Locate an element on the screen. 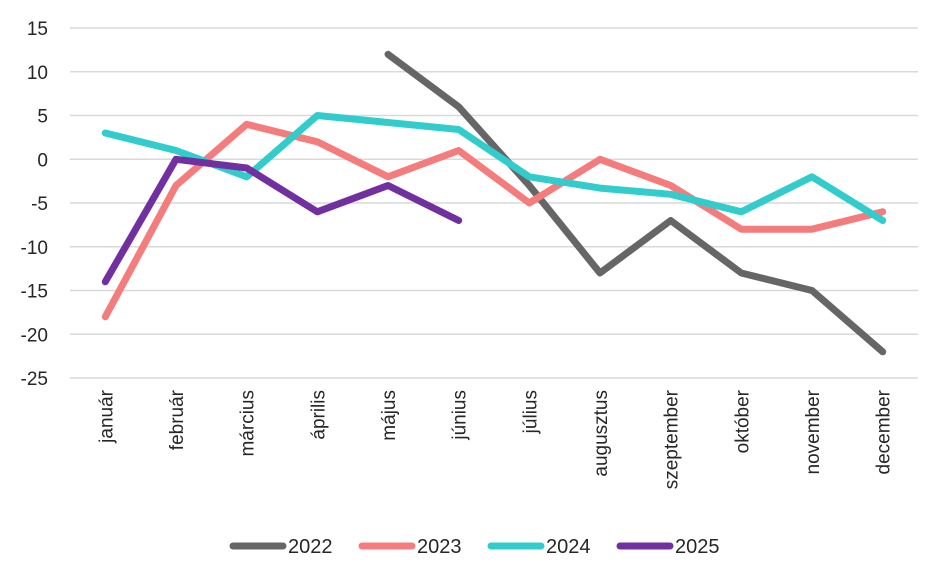 The image size is (946, 583). x-tick-label: május is located at coordinates (389, 415).